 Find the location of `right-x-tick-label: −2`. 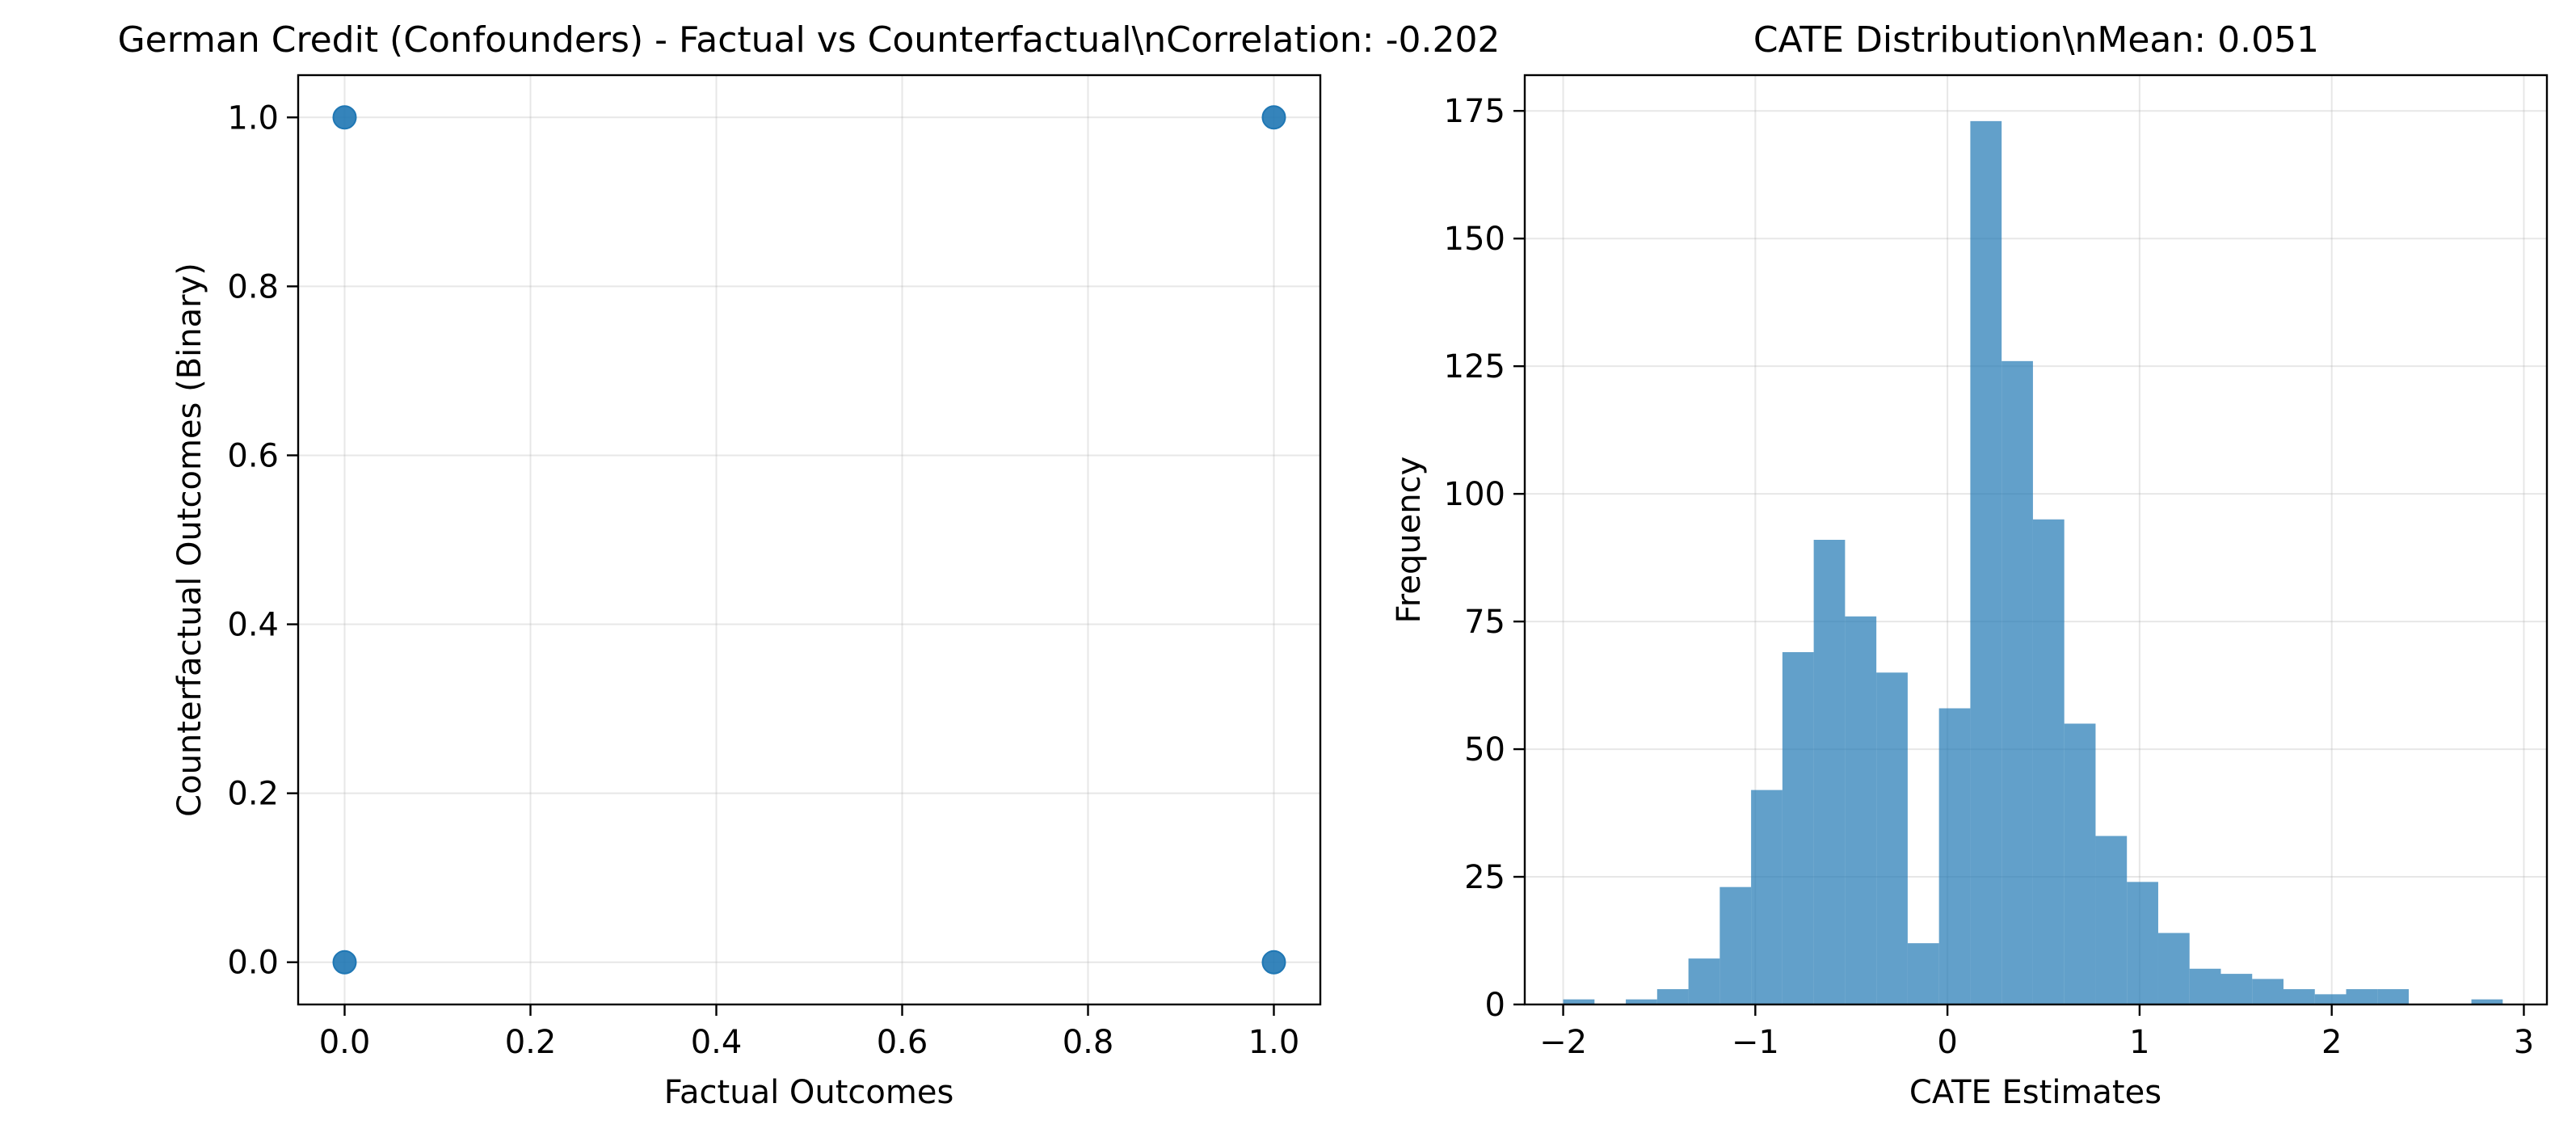

right-x-tick-label: −2 is located at coordinates (1563, 1043).